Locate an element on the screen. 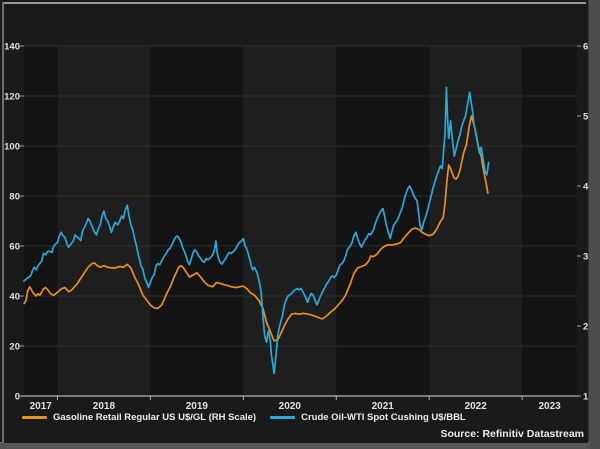 The width and height of the screenshot is (600, 449). legend-label-wti: Crude Oil-WTI Spot Cushing U$/BBL is located at coordinates (383, 417).